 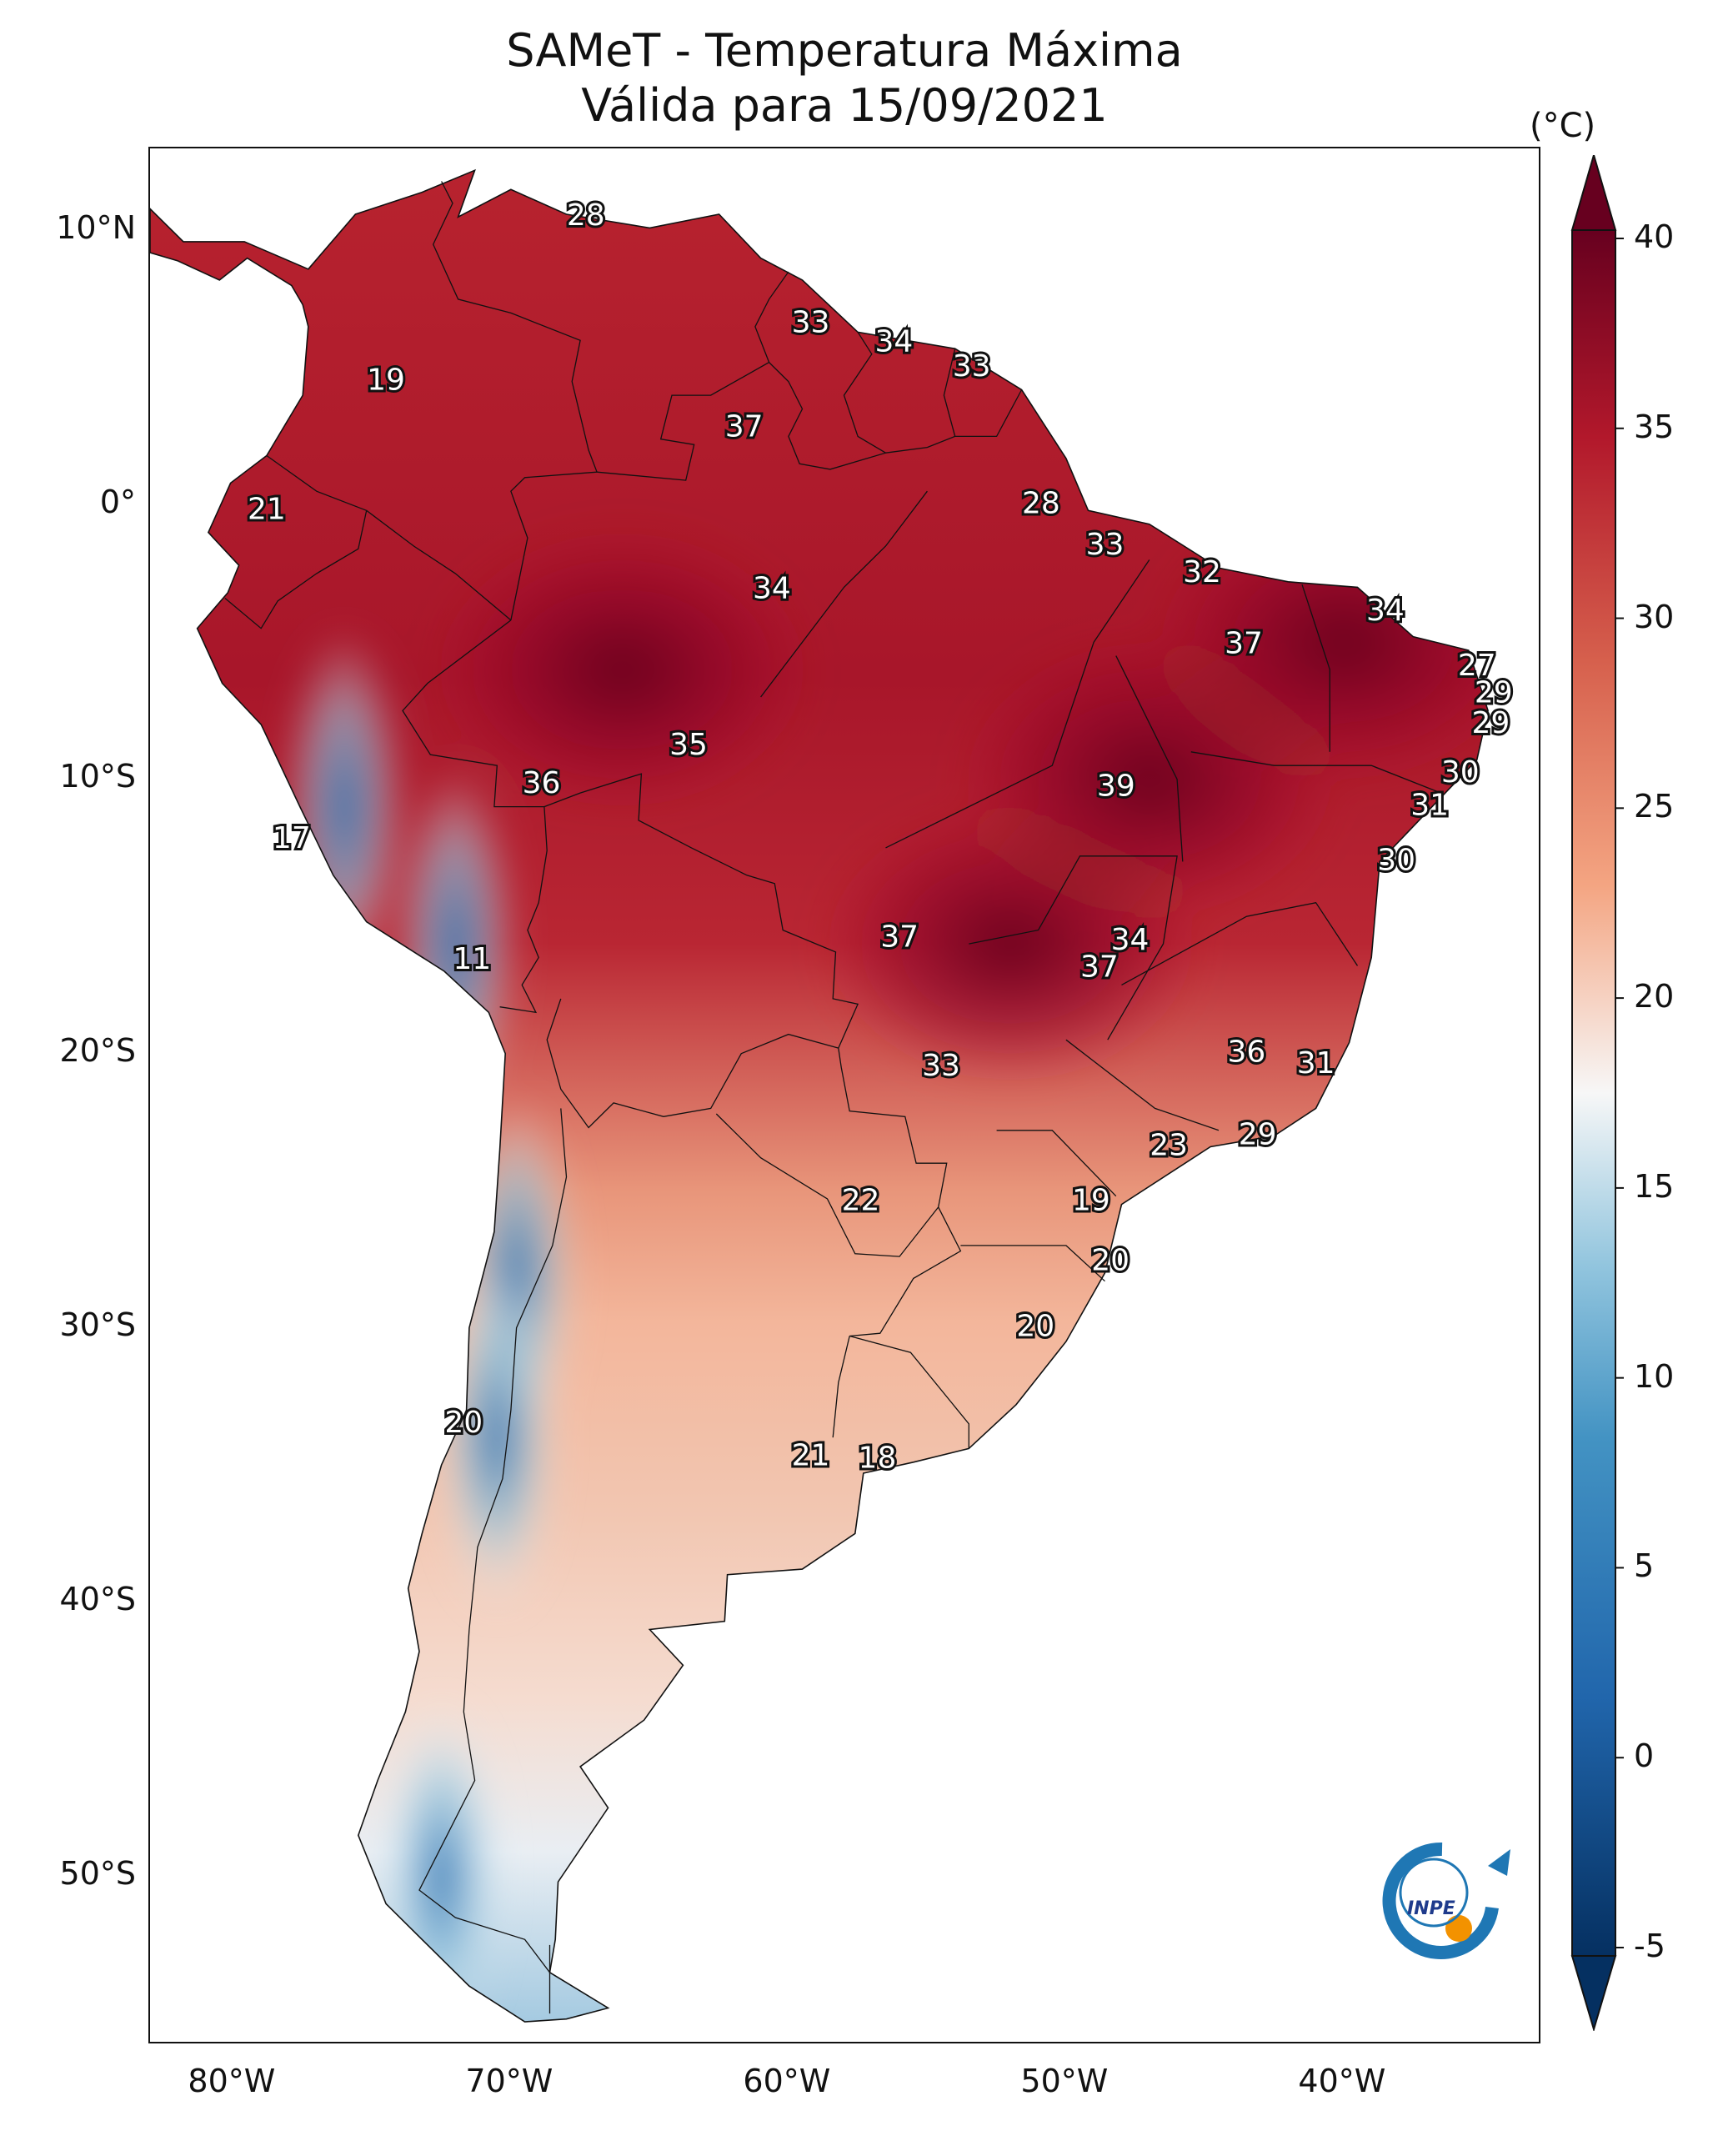 What do you see at coordinates (97, 1598) in the screenshot?
I see `lat-tick-label: 40°S` at bounding box center [97, 1598].